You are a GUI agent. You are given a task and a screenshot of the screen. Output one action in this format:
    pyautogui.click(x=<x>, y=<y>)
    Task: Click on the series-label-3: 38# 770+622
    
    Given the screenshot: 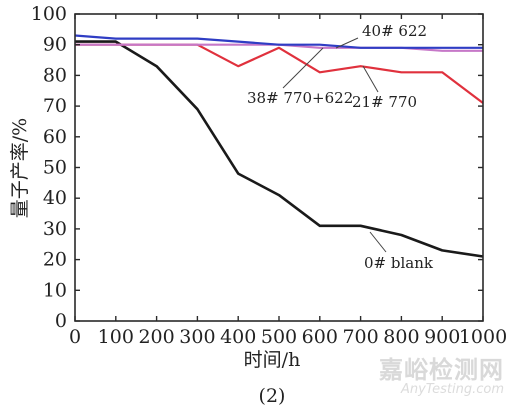 What is the action you would take?
    pyautogui.click(x=300, y=98)
    